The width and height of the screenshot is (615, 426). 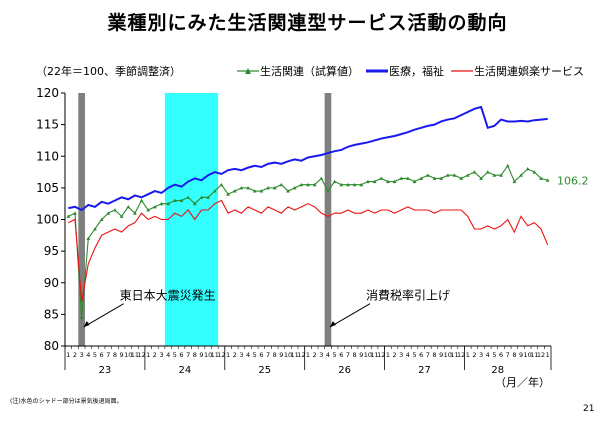 What do you see at coordinates (47, 125) in the screenshot?
I see `y-tick-label: 115` at bounding box center [47, 125].